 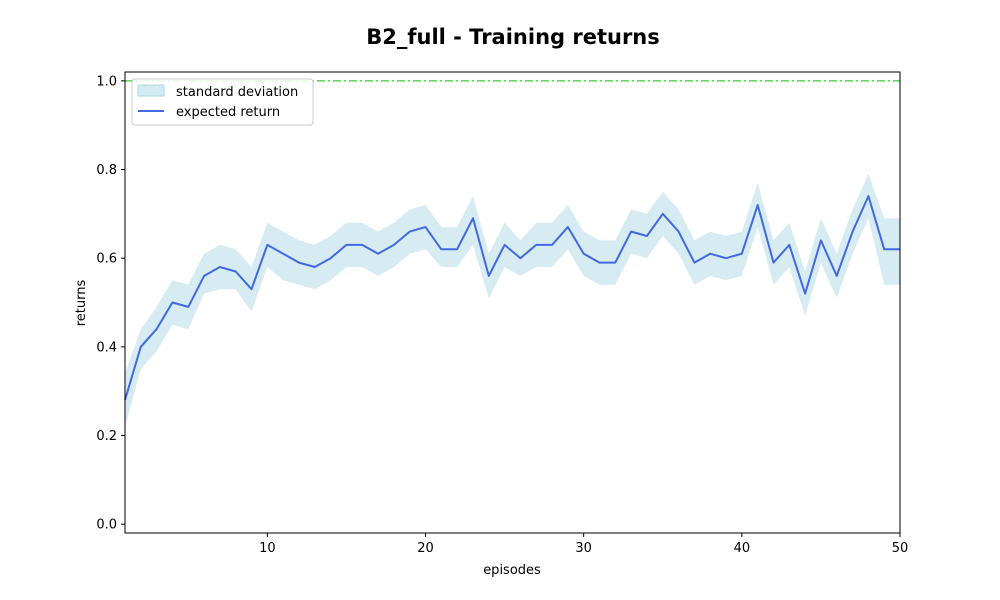 I want to click on y-tick-label: 0.8, so click(x=106, y=170).